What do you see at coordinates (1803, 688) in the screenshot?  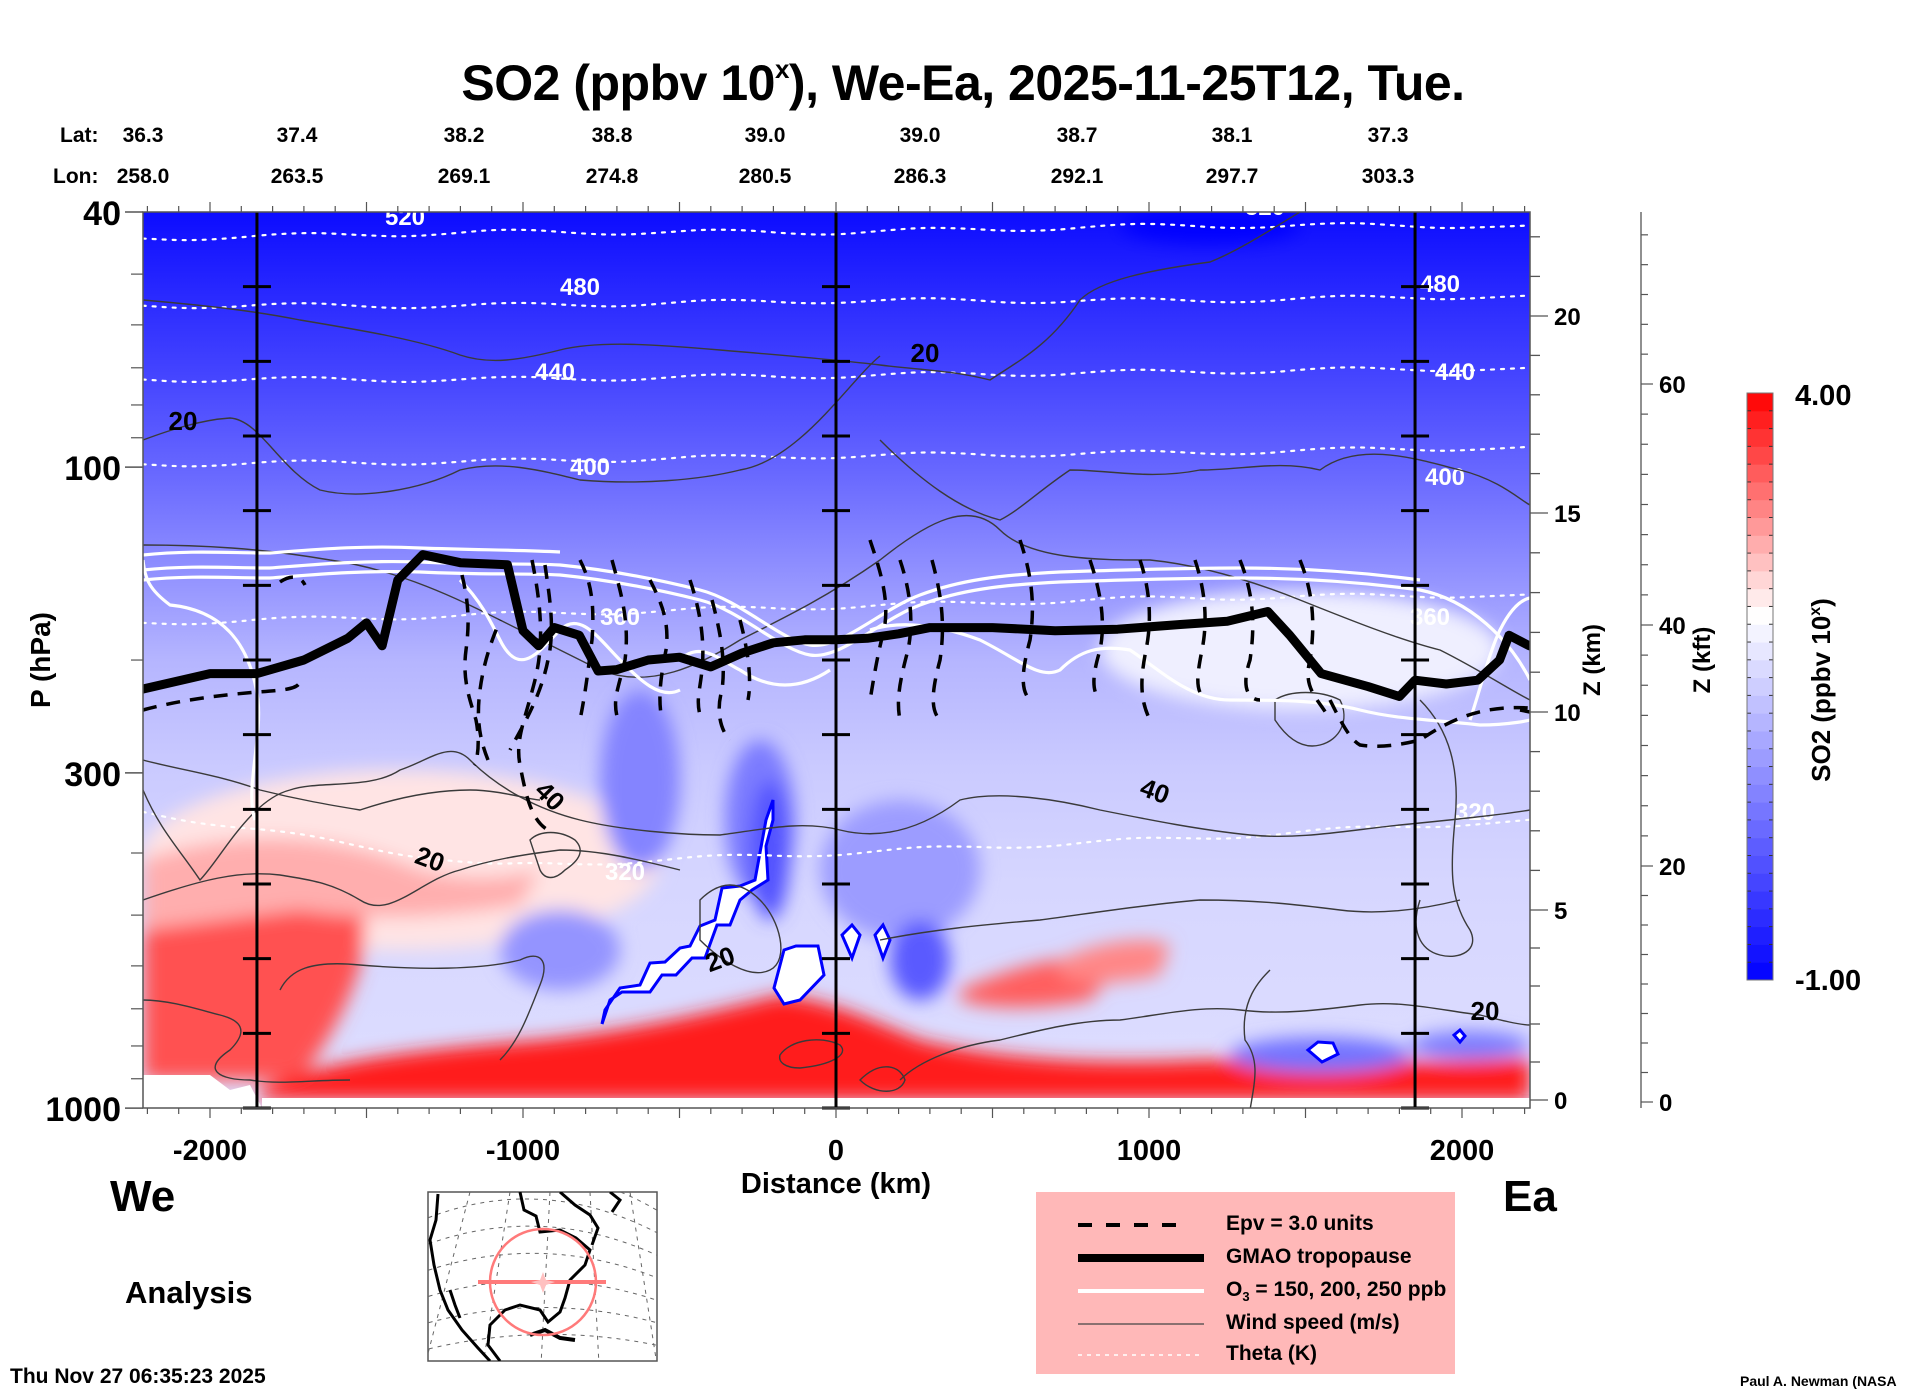 I see `colorbar: 4.00 -1.00 SO2 (ppbv 10x)` at bounding box center [1803, 688].